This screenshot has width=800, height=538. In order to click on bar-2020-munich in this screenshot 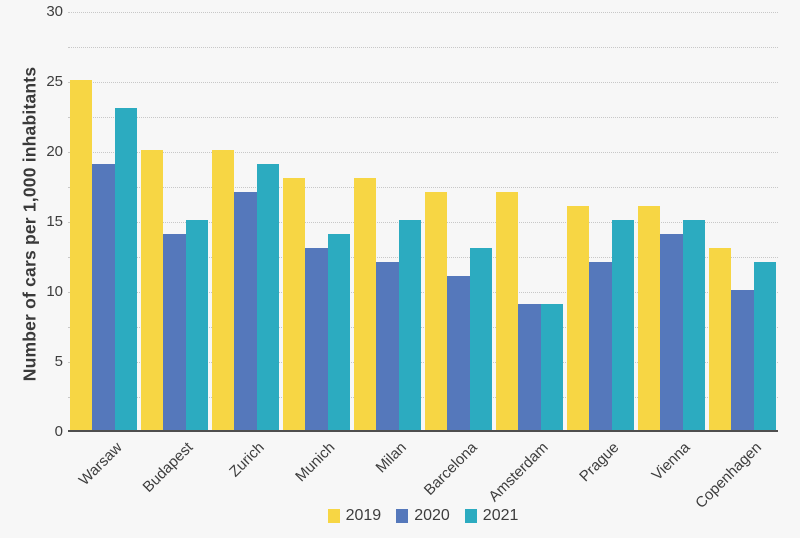, I will do `click(316, 339)`.